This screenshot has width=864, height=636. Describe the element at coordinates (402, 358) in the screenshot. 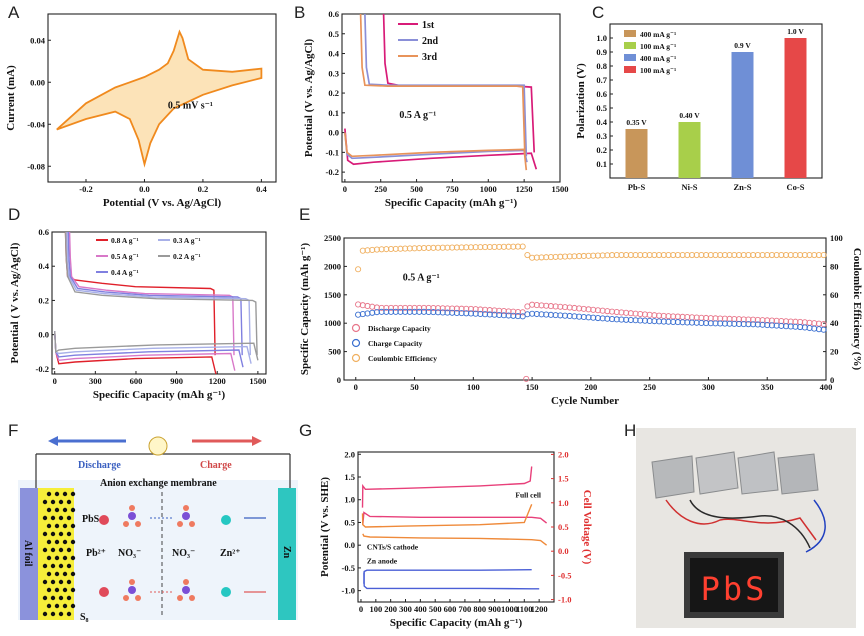

I see `legend-label: Coulombic Efficiency` at that location.